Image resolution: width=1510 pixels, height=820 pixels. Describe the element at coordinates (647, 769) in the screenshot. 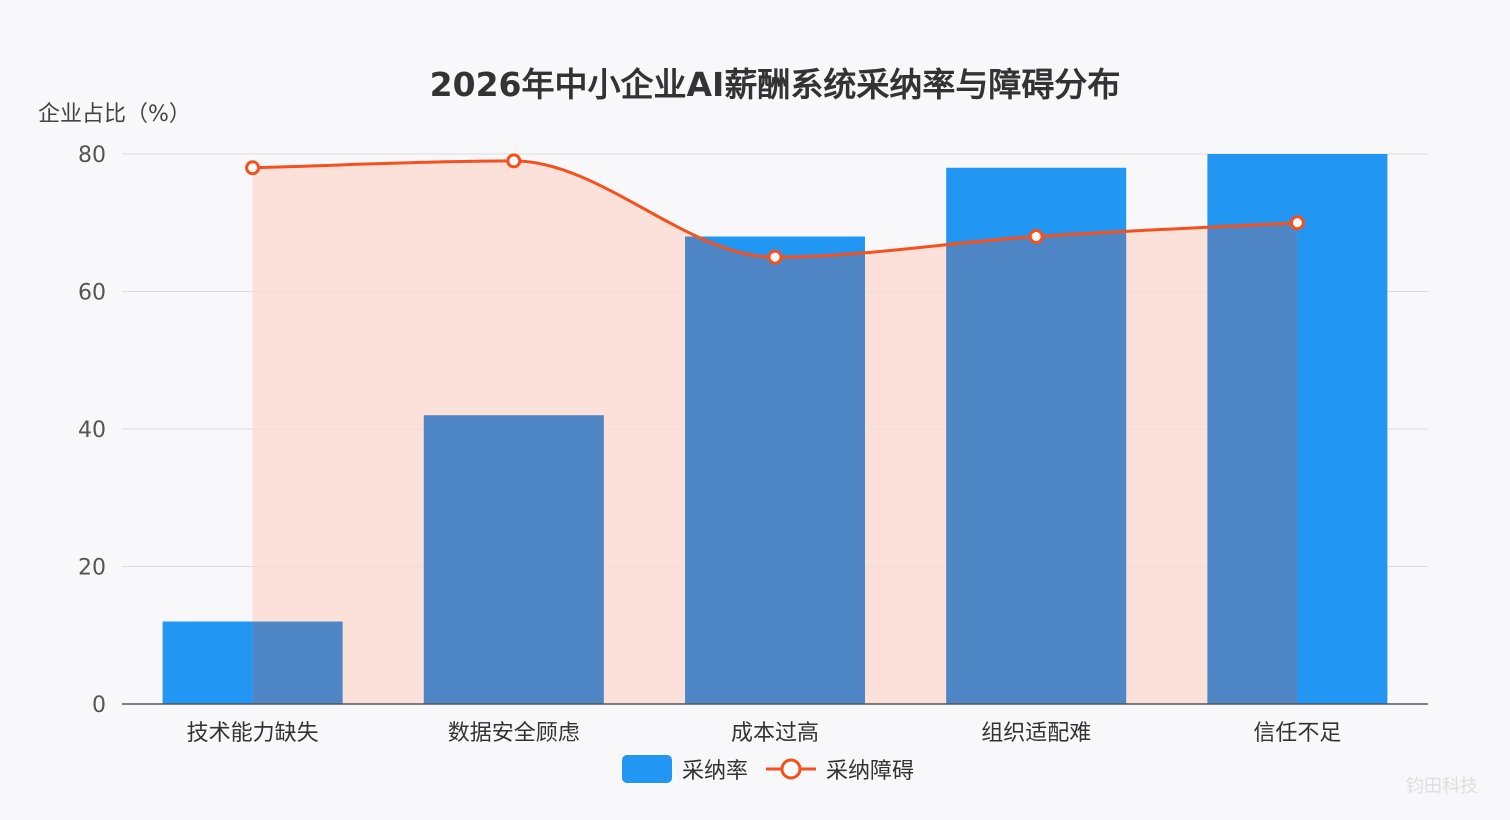

I see `legend-swatch-bar` at that location.